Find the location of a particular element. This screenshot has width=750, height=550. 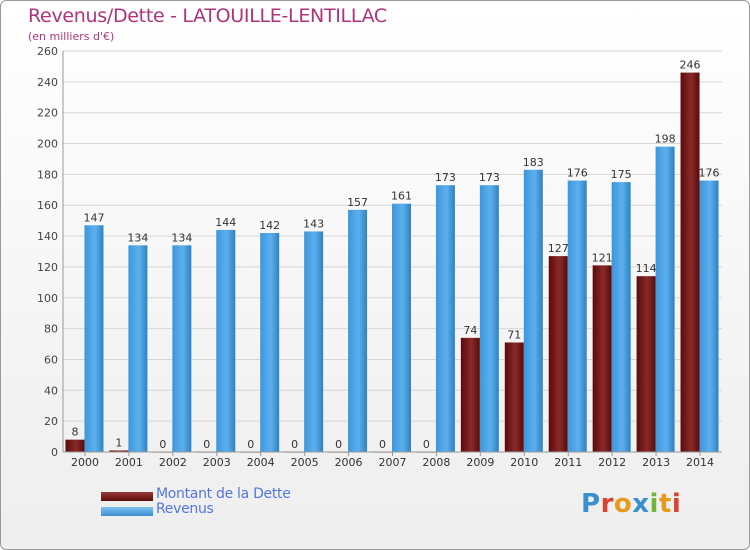

x-tick-label: 2002 is located at coordinates (173, 462).